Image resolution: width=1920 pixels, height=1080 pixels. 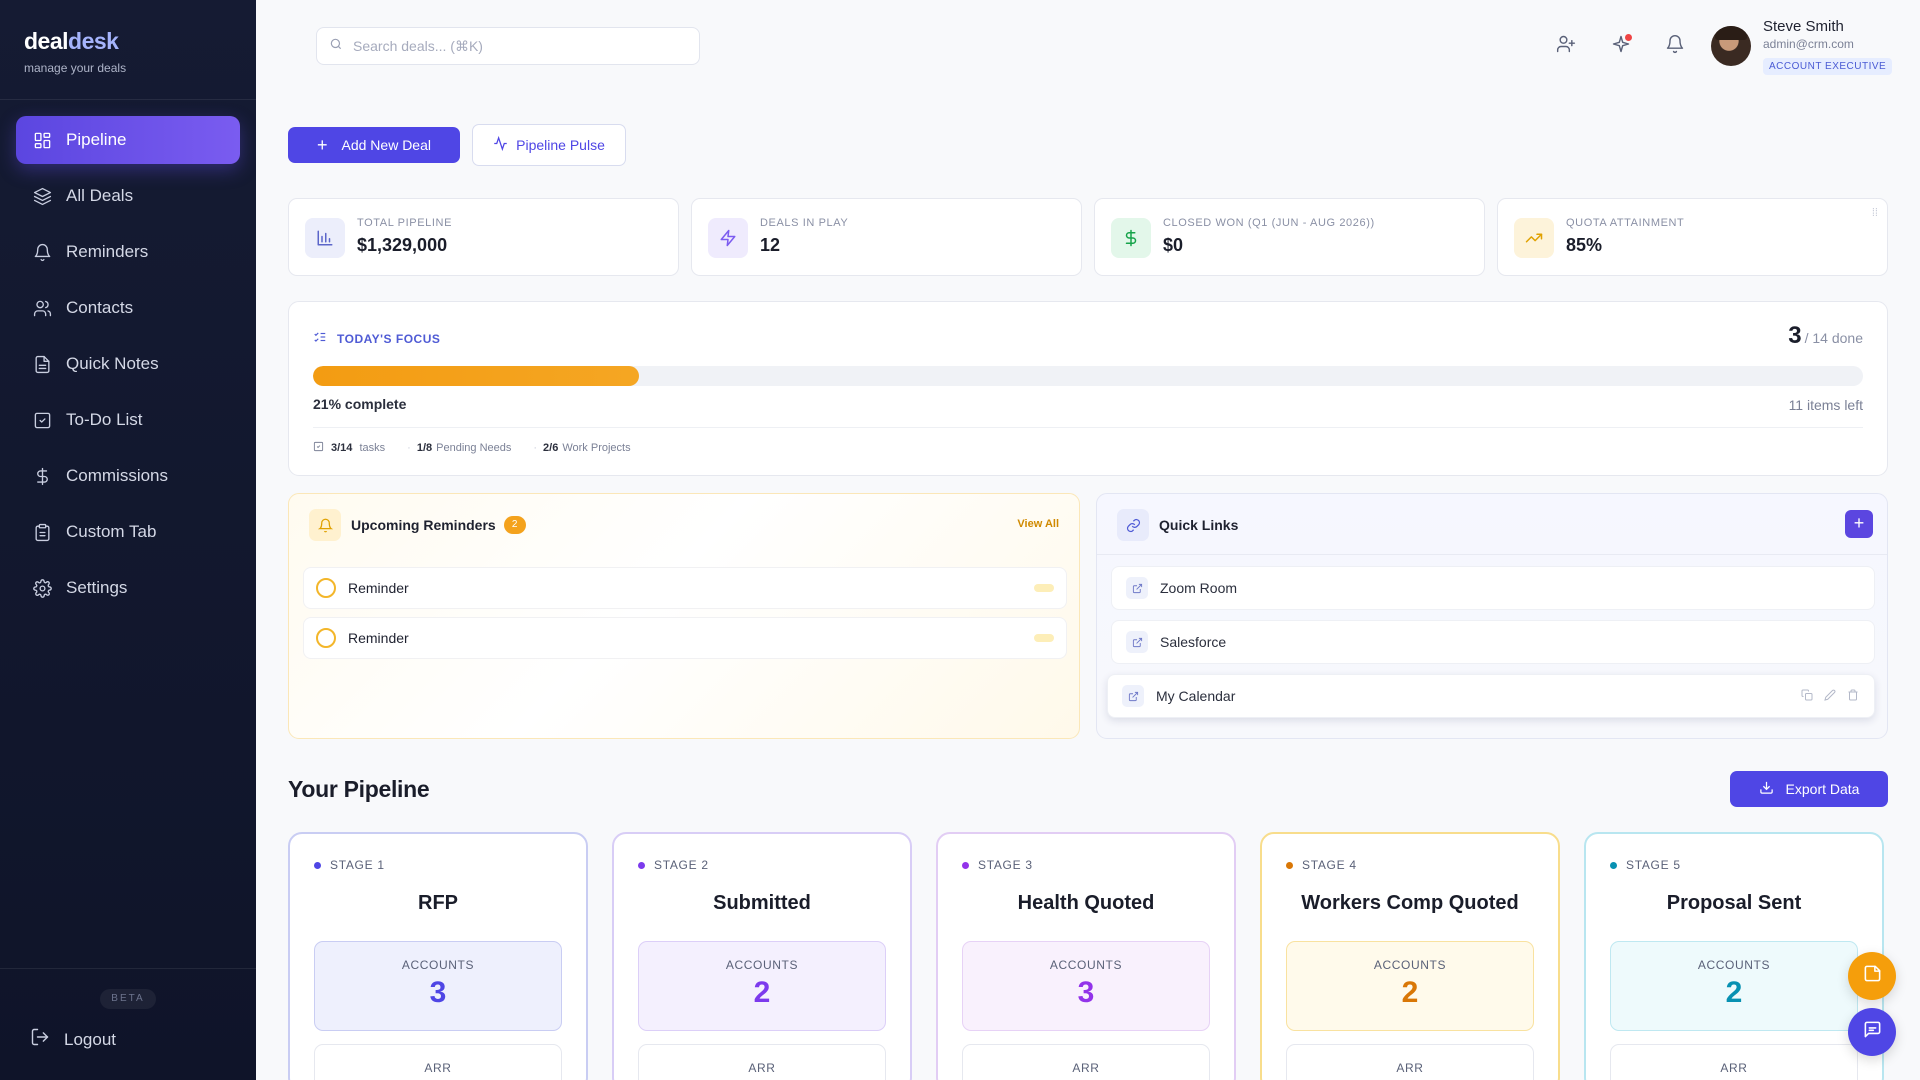 What do you see at coordinates (1329, 865) in the screenshot?
I see `stage-number: STAGE 4` at bounding box center [1329, 865].